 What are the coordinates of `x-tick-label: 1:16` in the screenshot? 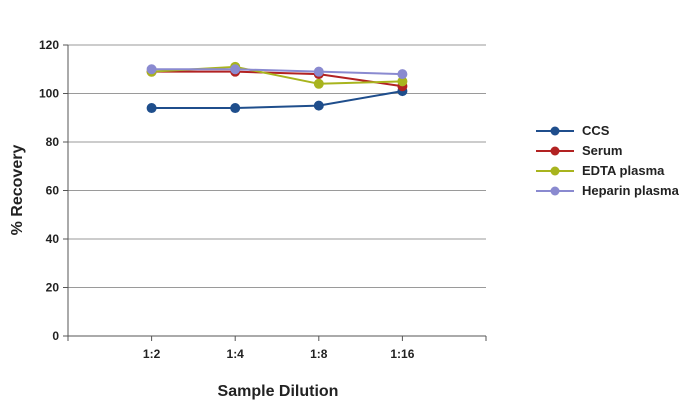 It's located at (402, 354).